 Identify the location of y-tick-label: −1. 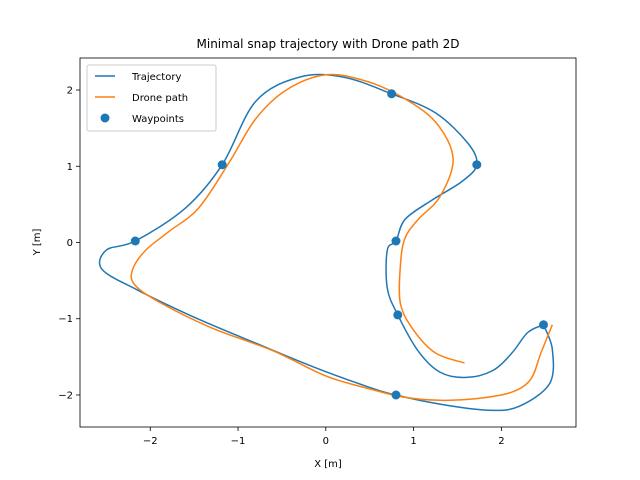
(65, 319).